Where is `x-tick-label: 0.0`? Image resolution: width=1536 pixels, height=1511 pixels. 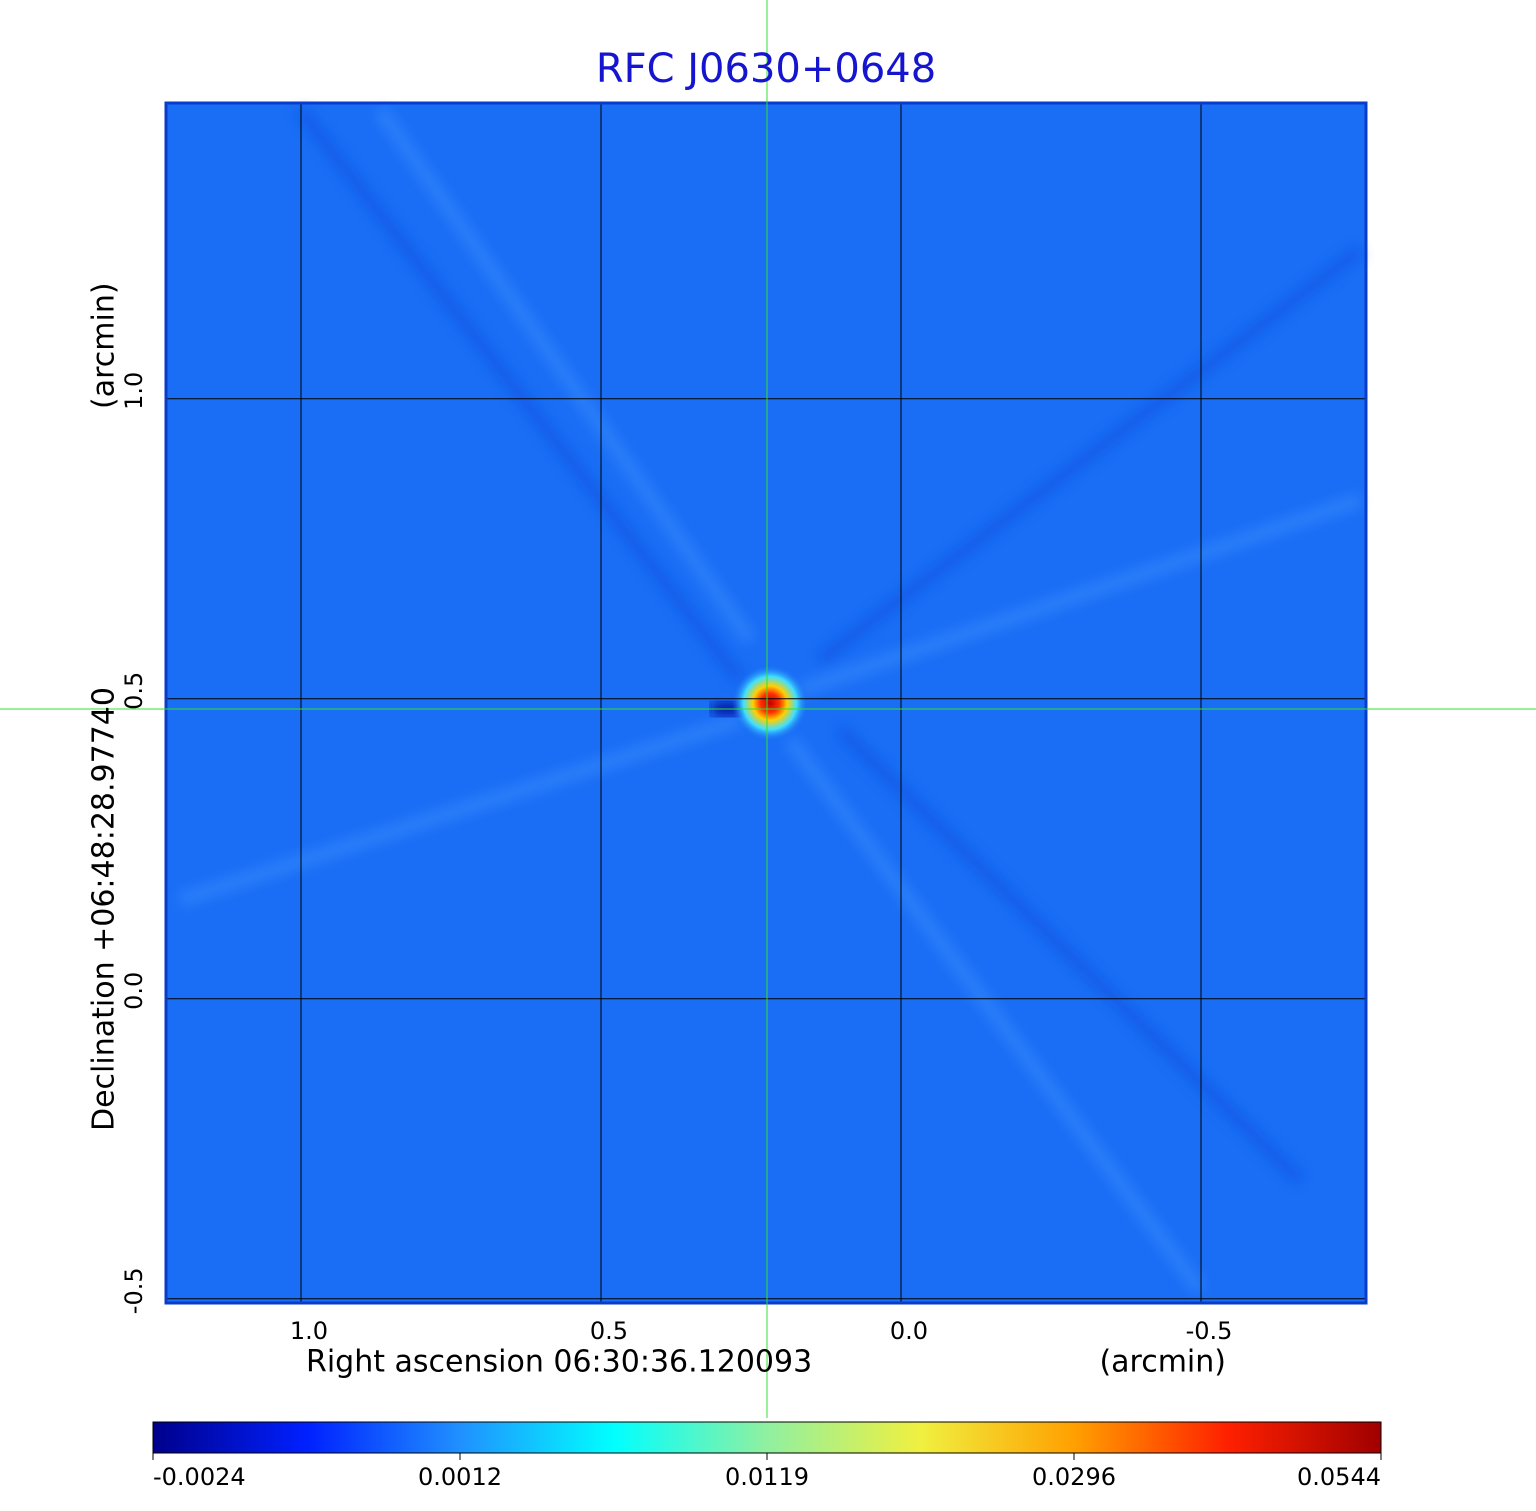
x-tick-label: 0.0 is located at coordinates (909, 1331).